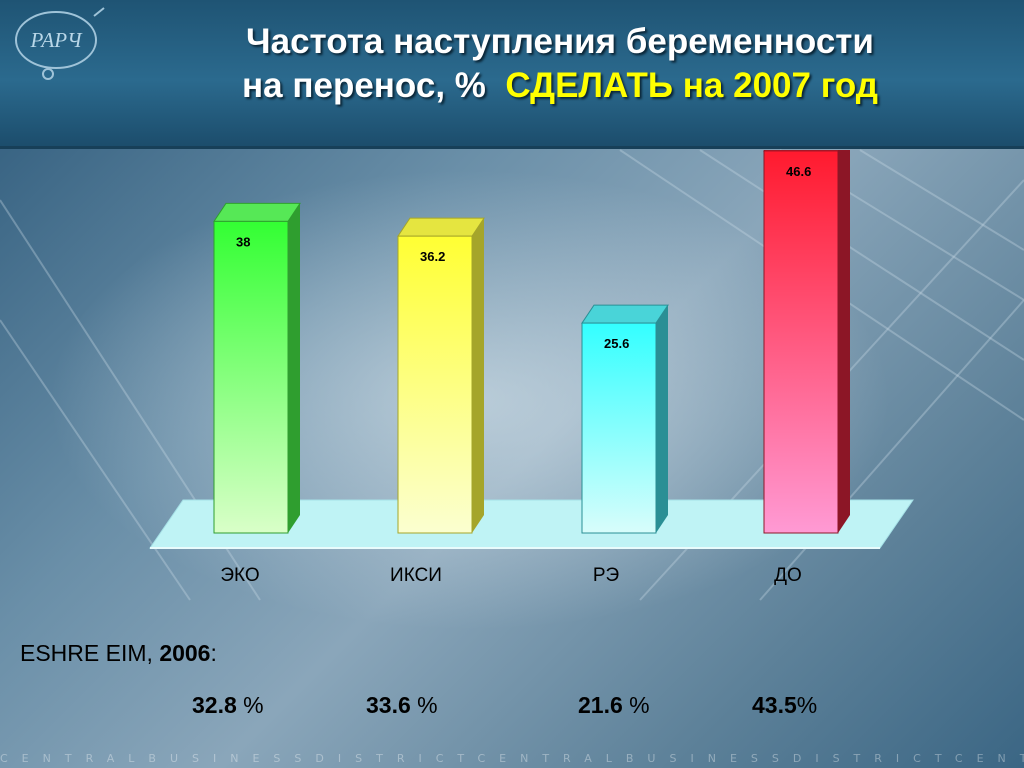 The image size is (1024, 768). I want to click on title-accent: СДЕЛАТЬ на 2007 год, so click(691, 85).